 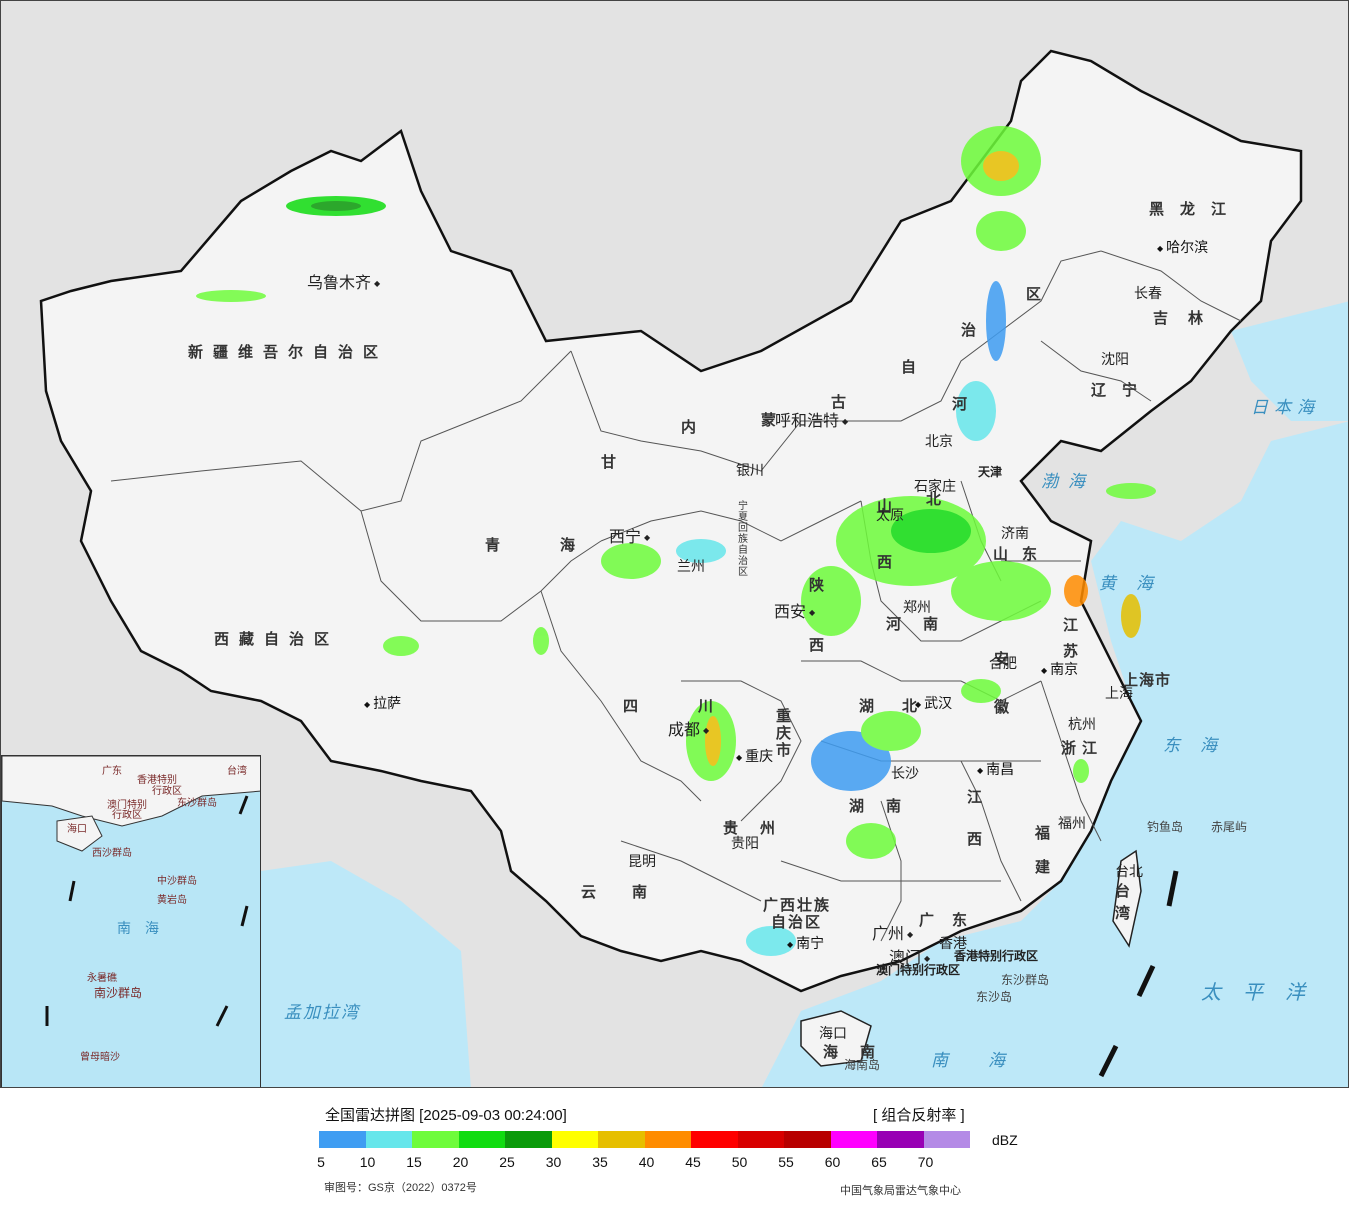 I want to click on city-haikou: 海口, so click(x=833, y=1033).